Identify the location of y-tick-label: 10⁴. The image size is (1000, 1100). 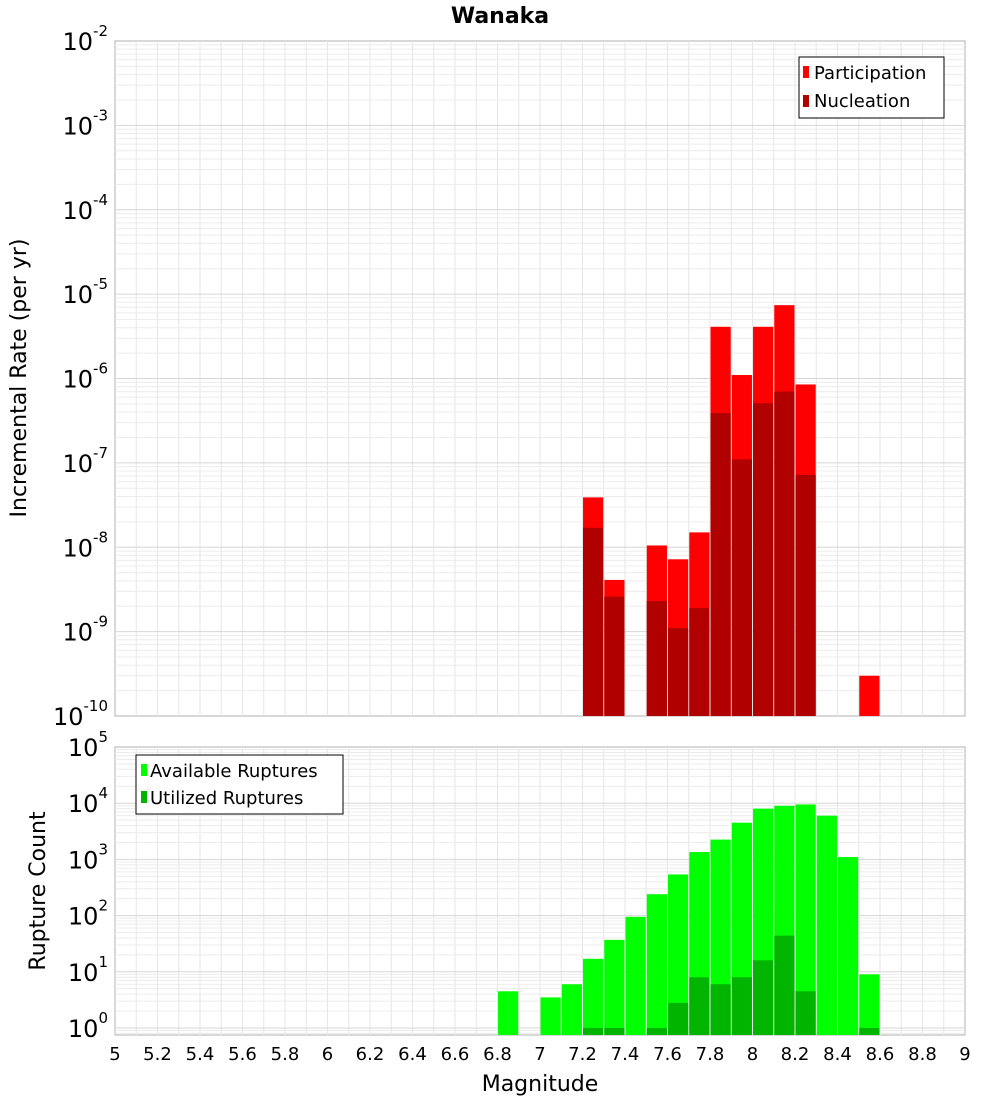
(88, 801).